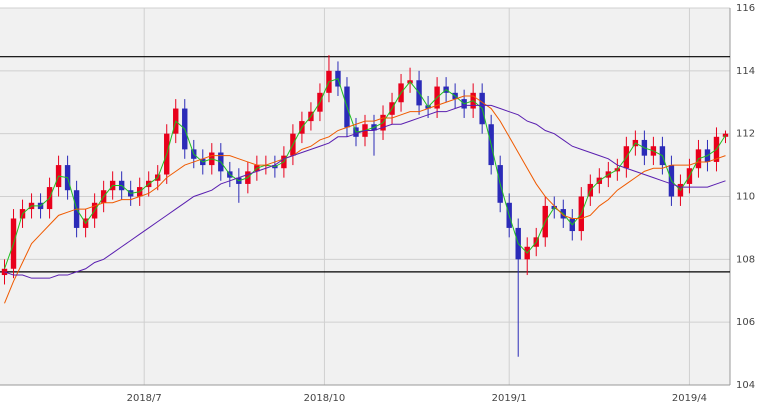 The image size is (761, 407). Describe the element at coordinates (745, 385) in the screenshot. I see `y-tick-label: 104` at that location.